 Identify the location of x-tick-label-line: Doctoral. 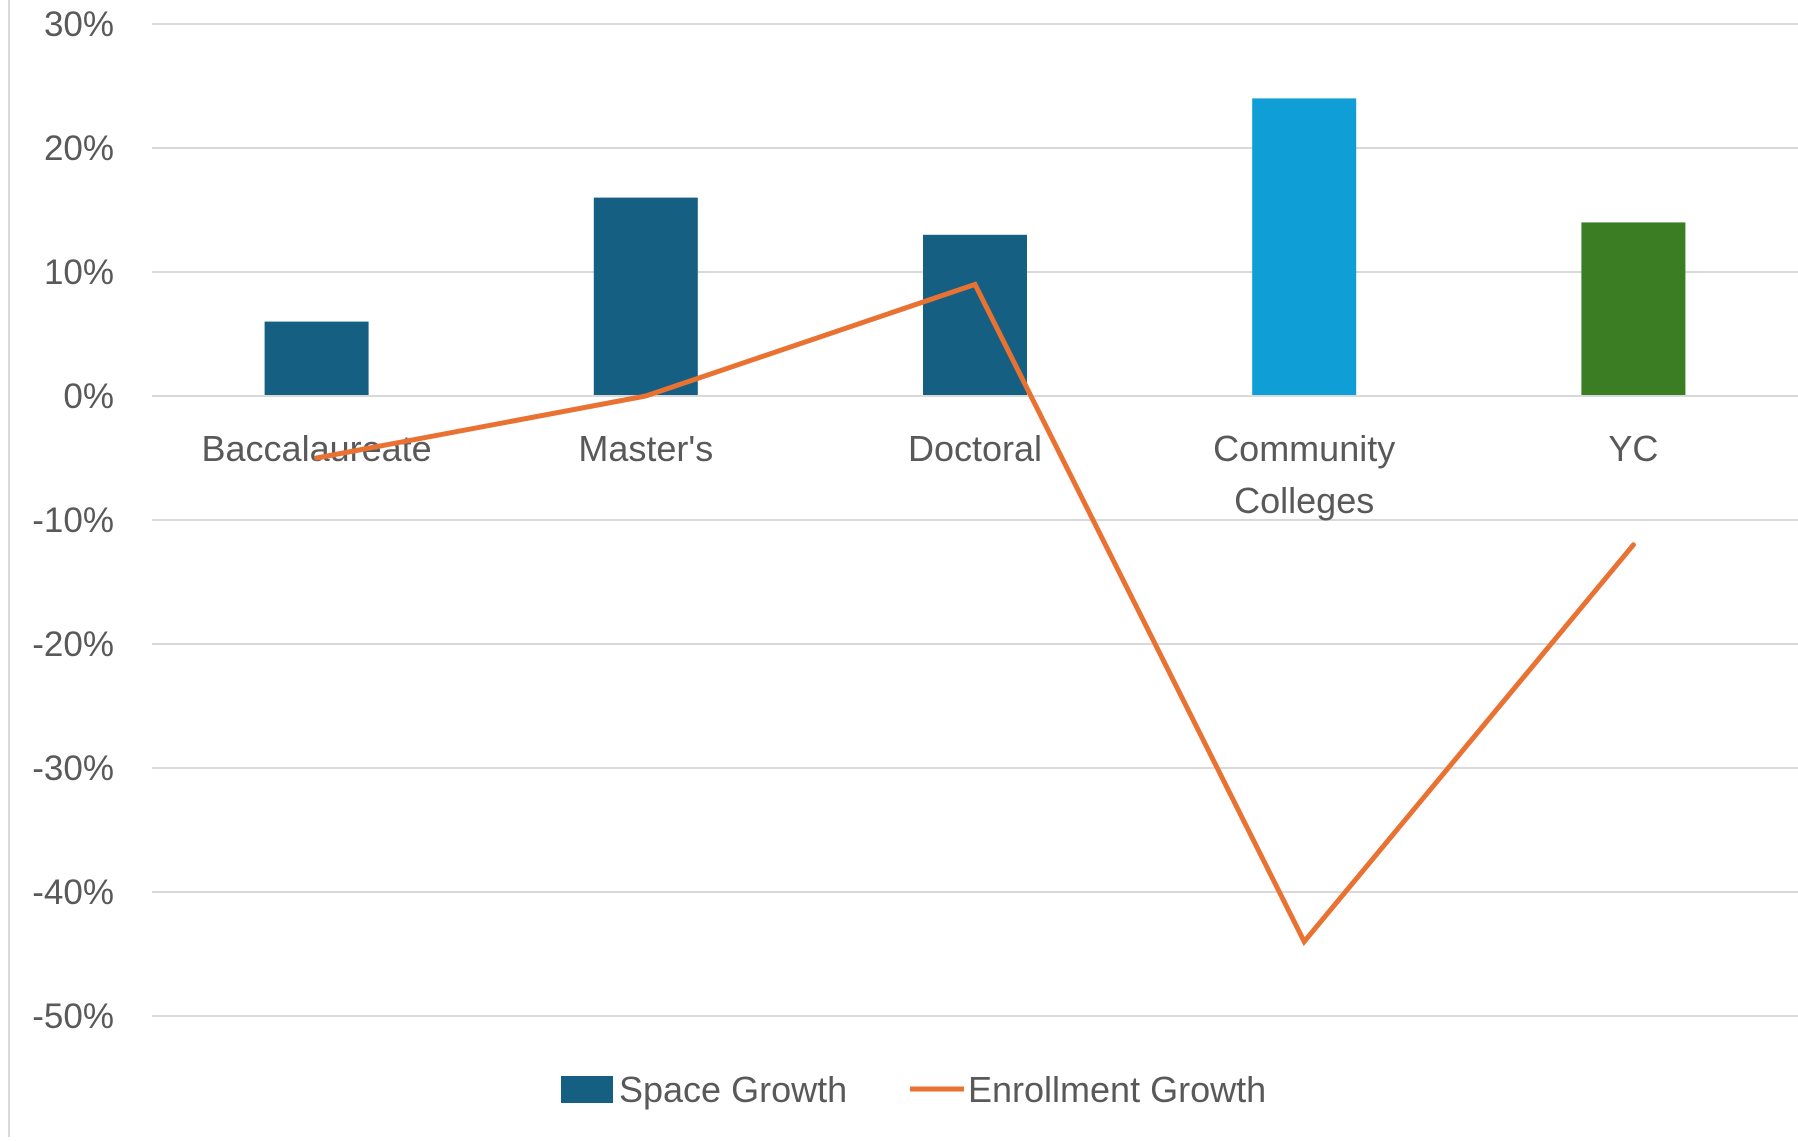
(975, 448).